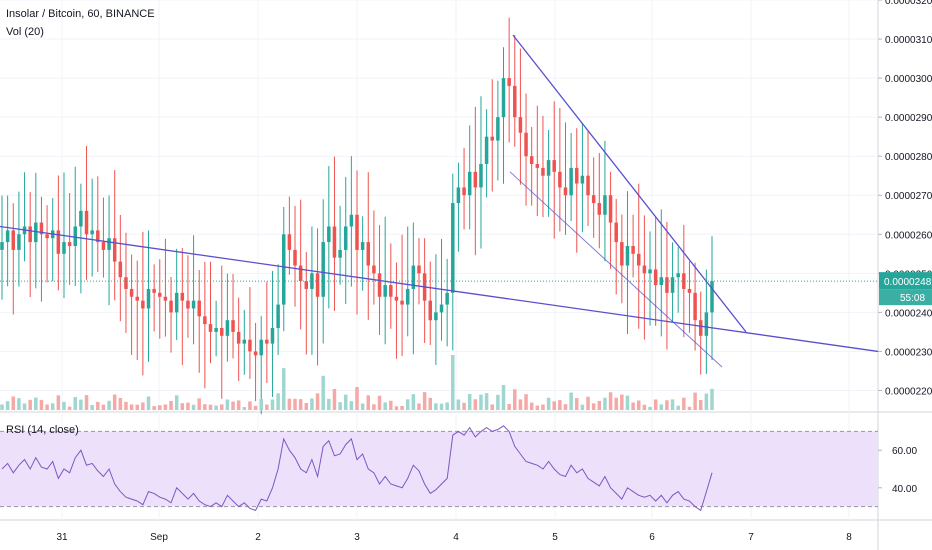  Describe the element at coordinates (159, 537) in the screenshot. I see `x-tick-label: Sep` at that location.